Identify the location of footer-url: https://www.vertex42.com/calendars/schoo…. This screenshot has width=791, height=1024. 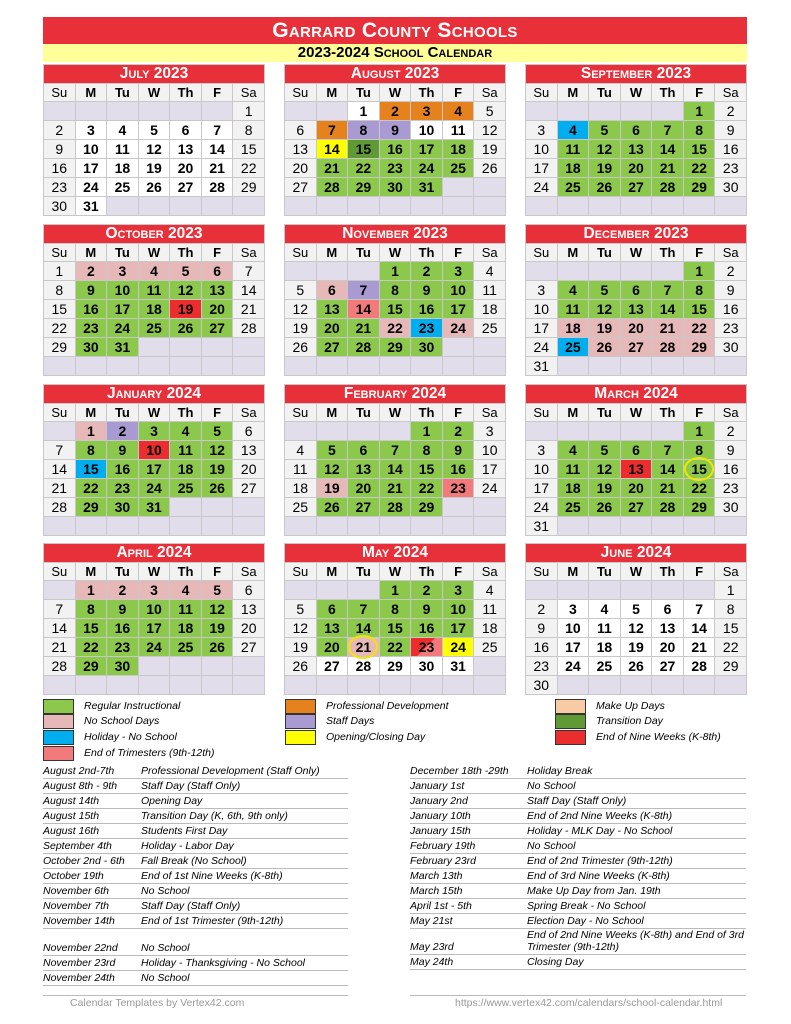
(578, 1002).